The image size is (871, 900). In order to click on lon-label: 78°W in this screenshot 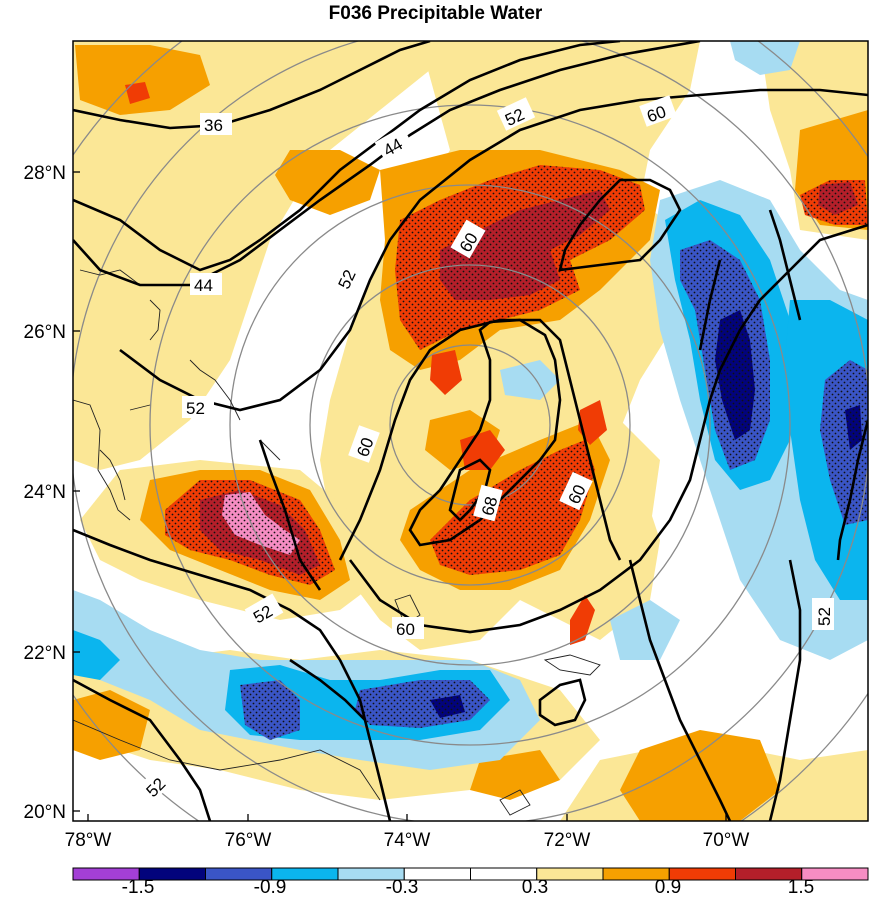, I will do `click(88, 840)`.